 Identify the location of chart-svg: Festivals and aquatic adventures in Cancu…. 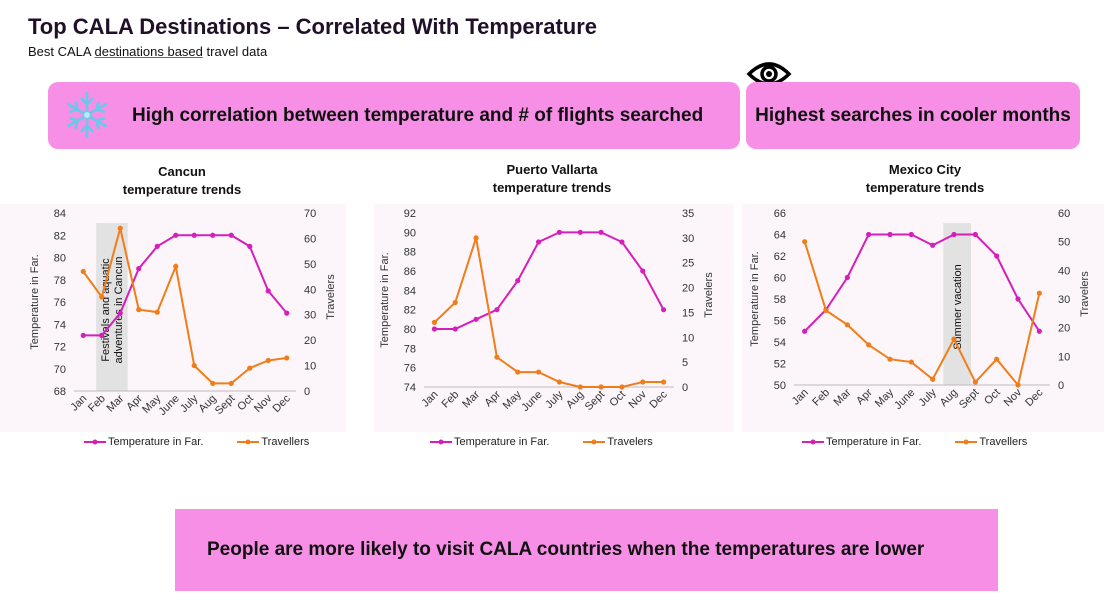
(183, 313).